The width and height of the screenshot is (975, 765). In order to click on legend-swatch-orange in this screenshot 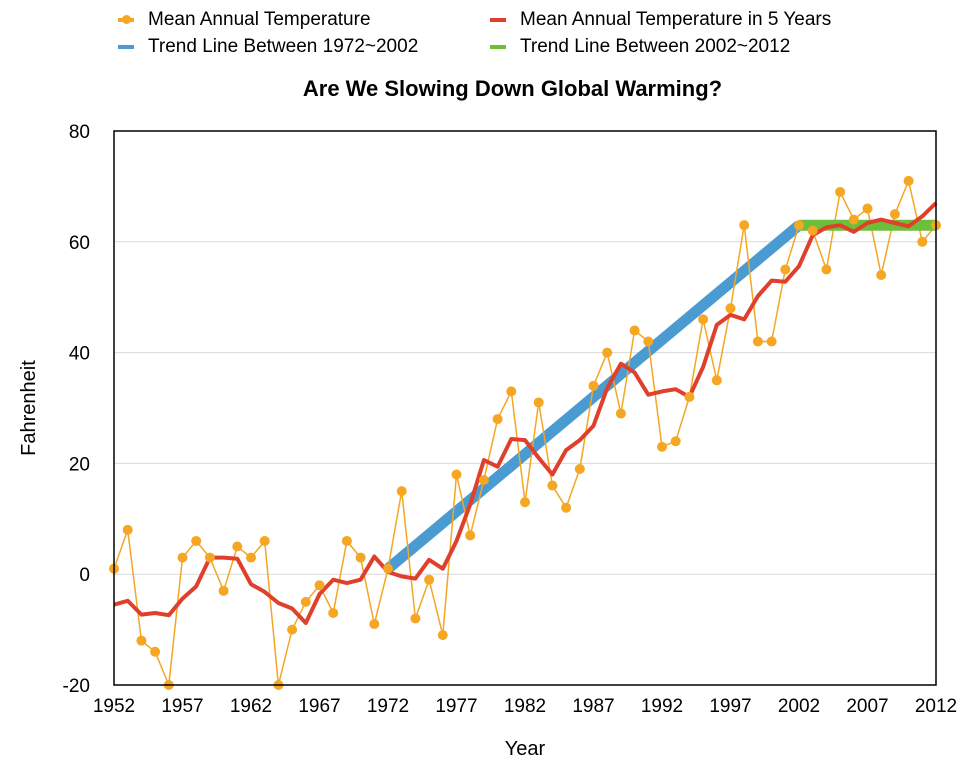, I will do `click(126, 19)`.